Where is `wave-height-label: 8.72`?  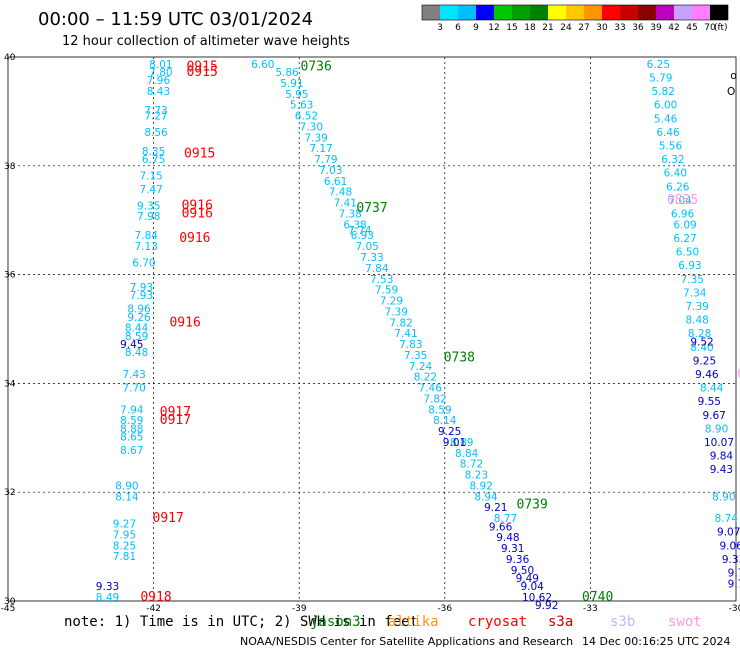 wave-height-label: 8.72 is located at coordinates (471, 465).